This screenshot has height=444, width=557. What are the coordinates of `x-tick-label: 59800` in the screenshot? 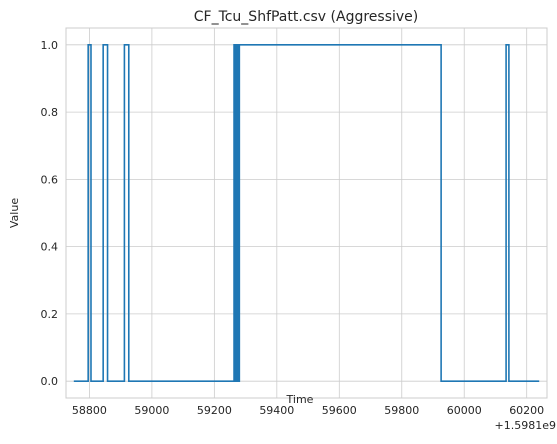 It's located at (401, 410).